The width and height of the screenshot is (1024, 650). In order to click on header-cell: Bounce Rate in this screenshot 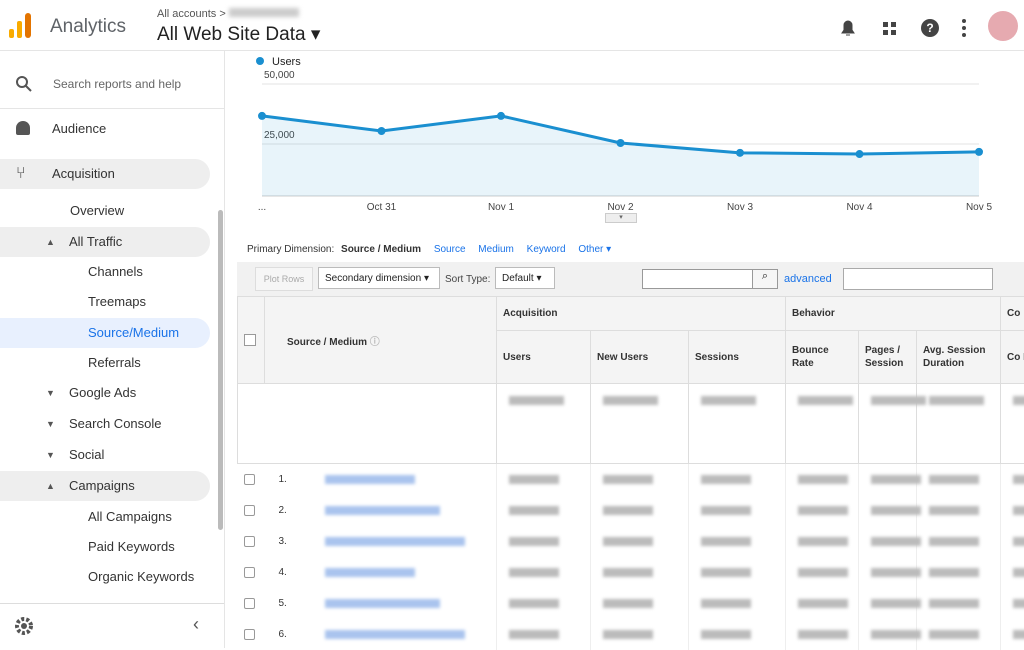, I will do `click(822, 357)`.